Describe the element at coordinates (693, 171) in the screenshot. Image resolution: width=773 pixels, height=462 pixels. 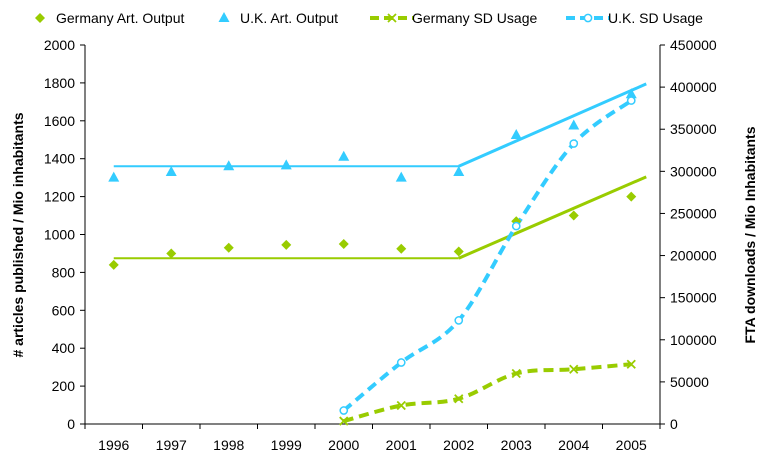
I see `y2-tick-label: 300000` at that location.